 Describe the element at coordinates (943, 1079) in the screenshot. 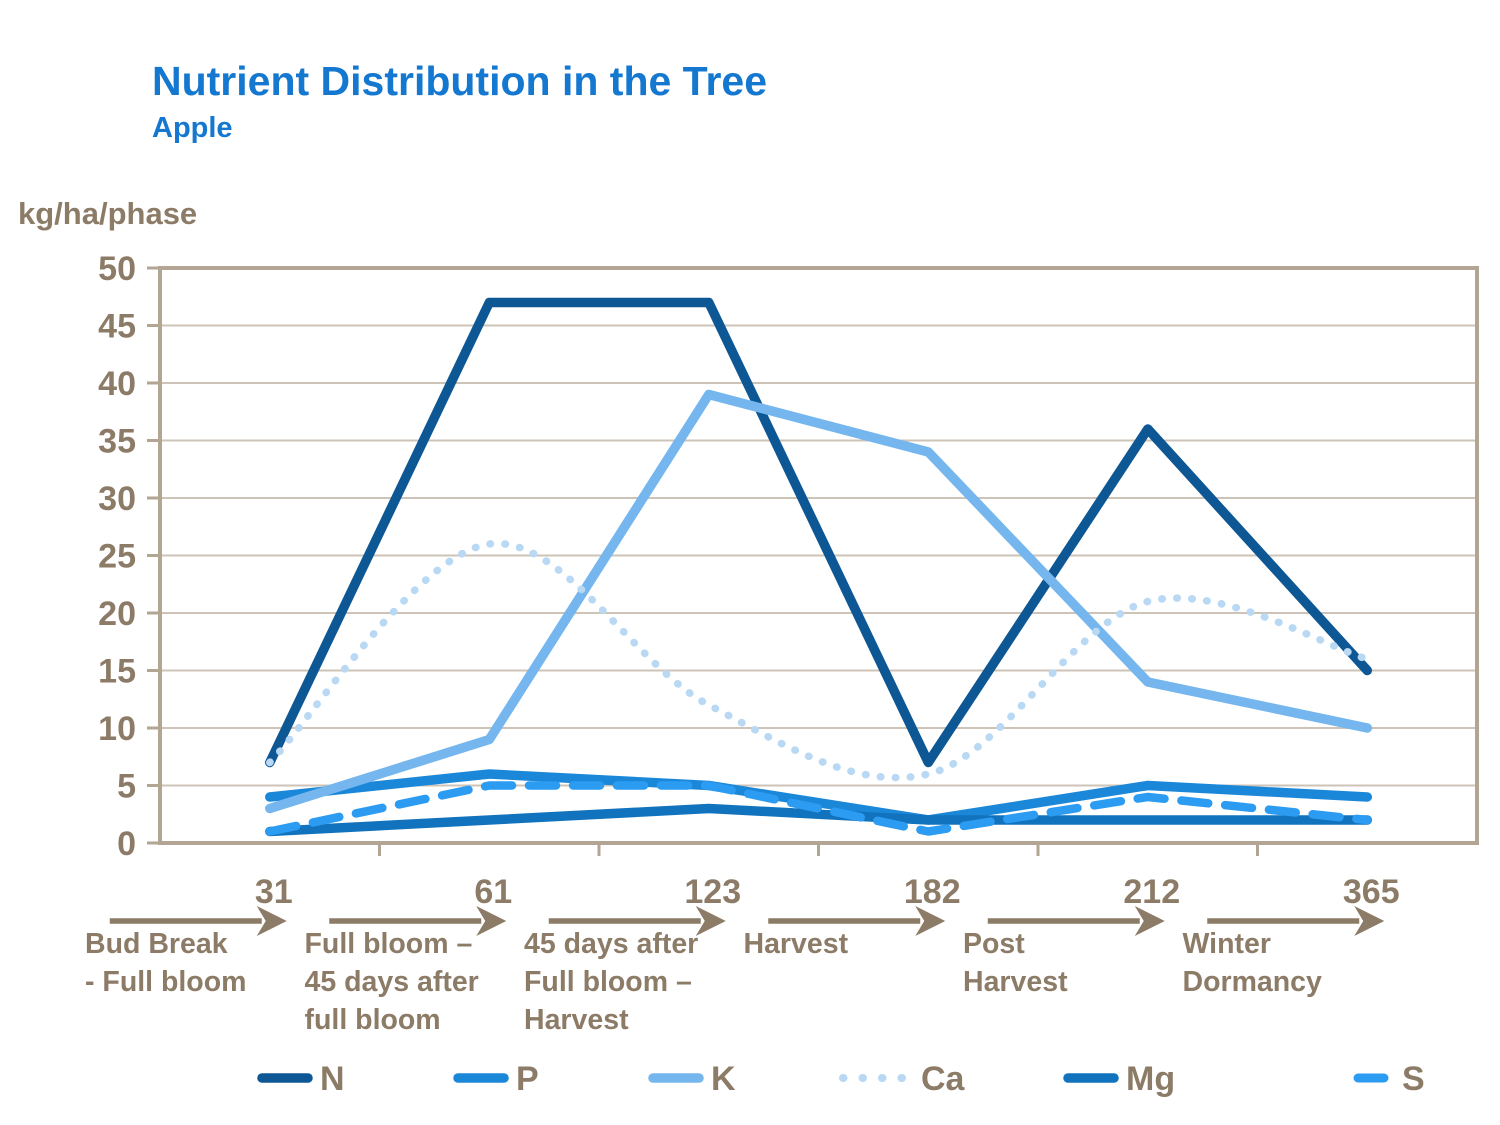

I see `legend-label-Ca: Ca` at that location.